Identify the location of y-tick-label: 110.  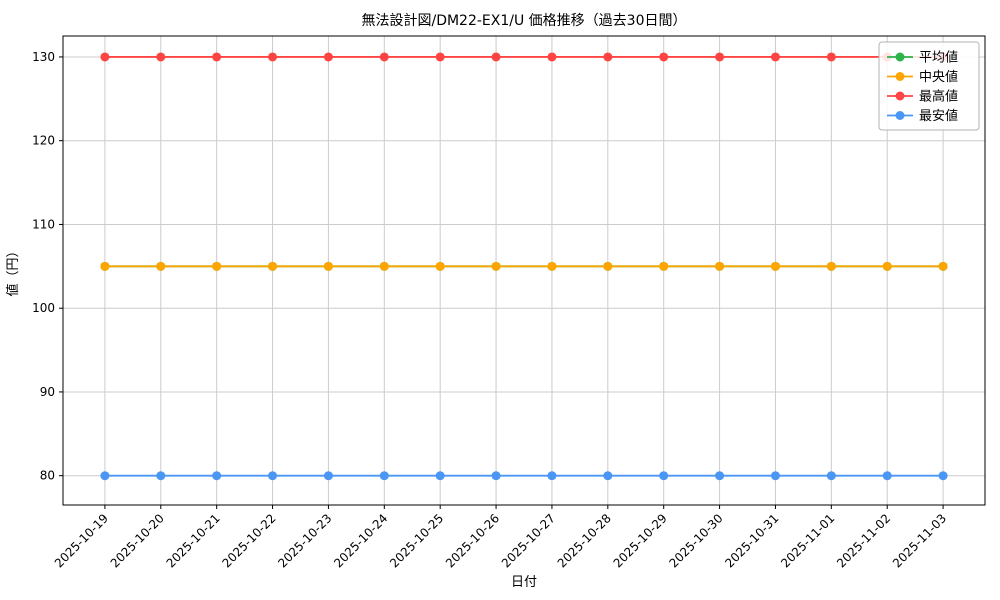
(43, 224).